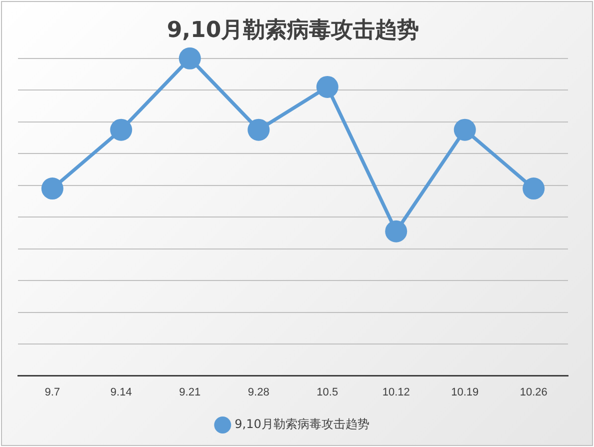  I want to click on legend-label: 9,10月勒索病毒攻击趋势, so click(302, 424).